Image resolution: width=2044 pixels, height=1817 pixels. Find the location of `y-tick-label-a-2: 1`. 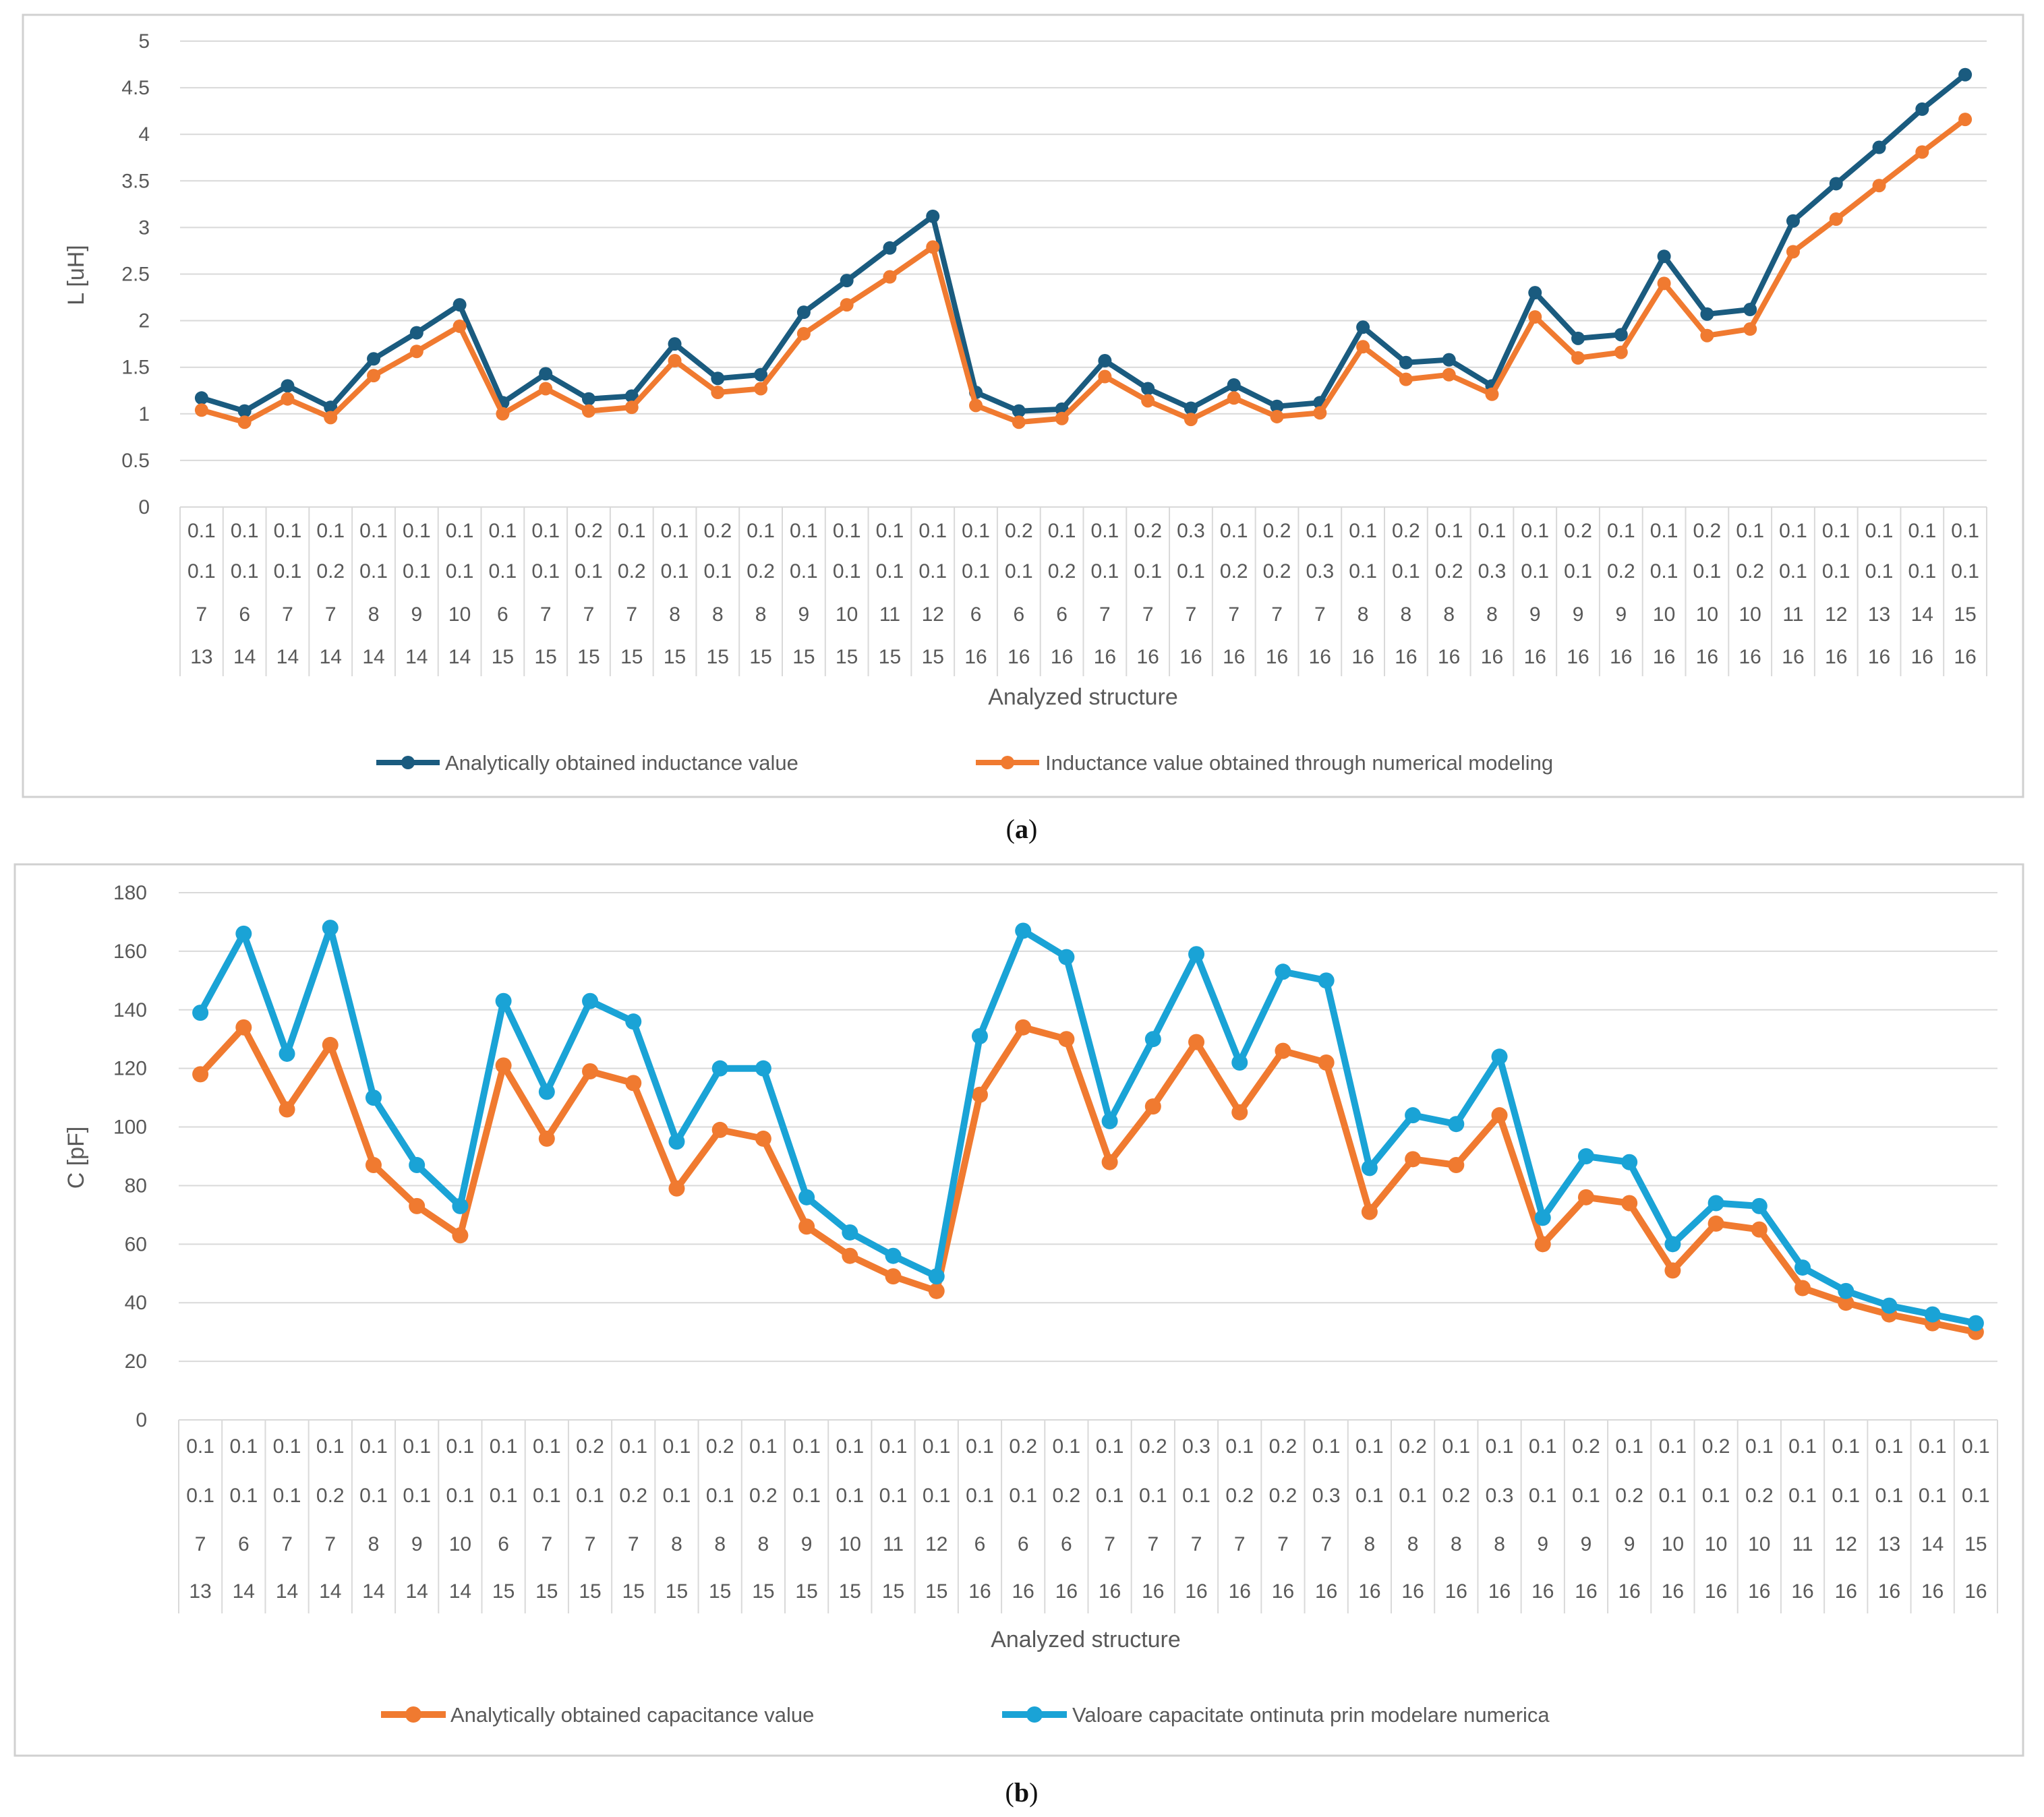

y-tick-label-a-2: 1 is located at coordinates (144, 414).